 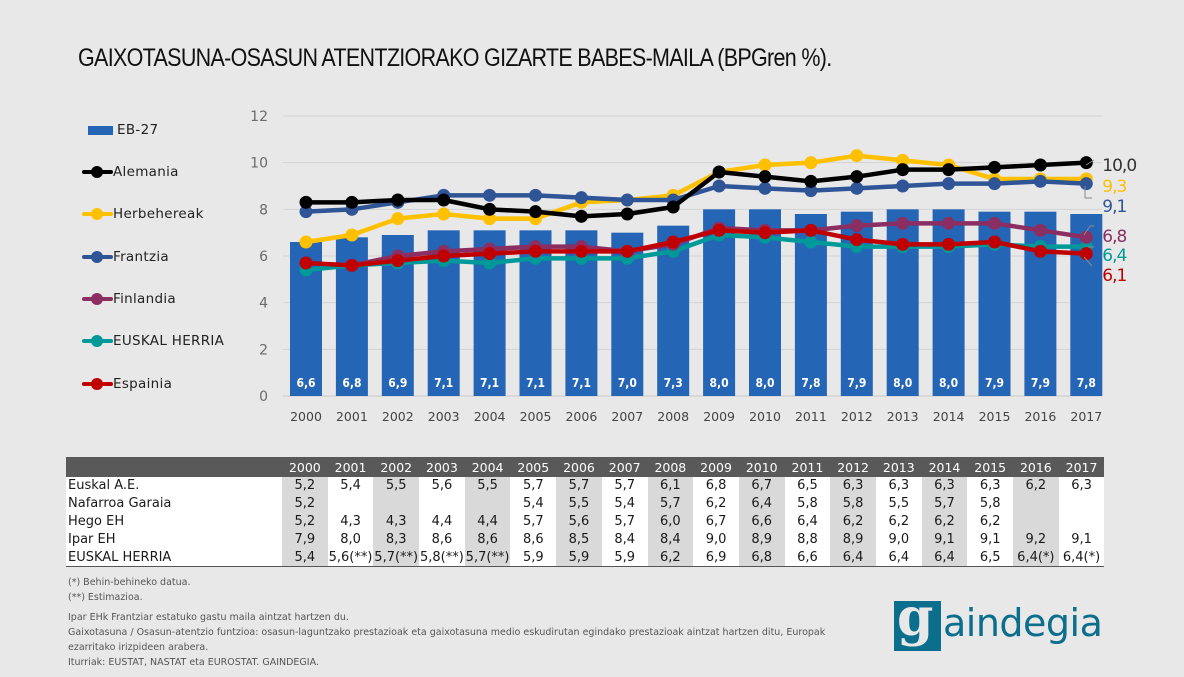 I want to click on legend-item-finlandia: Finlandia, so click(x=129, y=299).